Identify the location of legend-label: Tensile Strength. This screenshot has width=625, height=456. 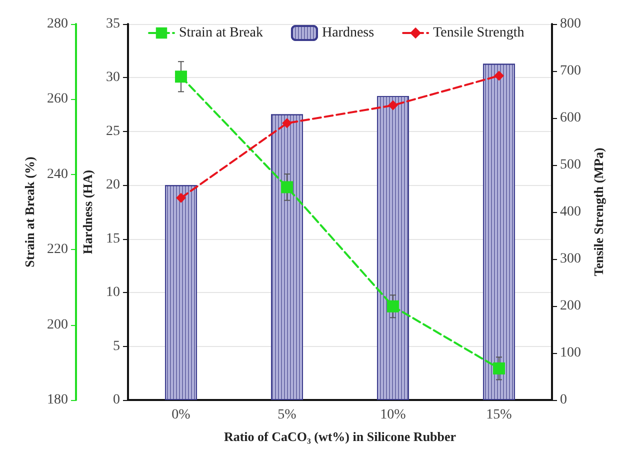
(478, 33).